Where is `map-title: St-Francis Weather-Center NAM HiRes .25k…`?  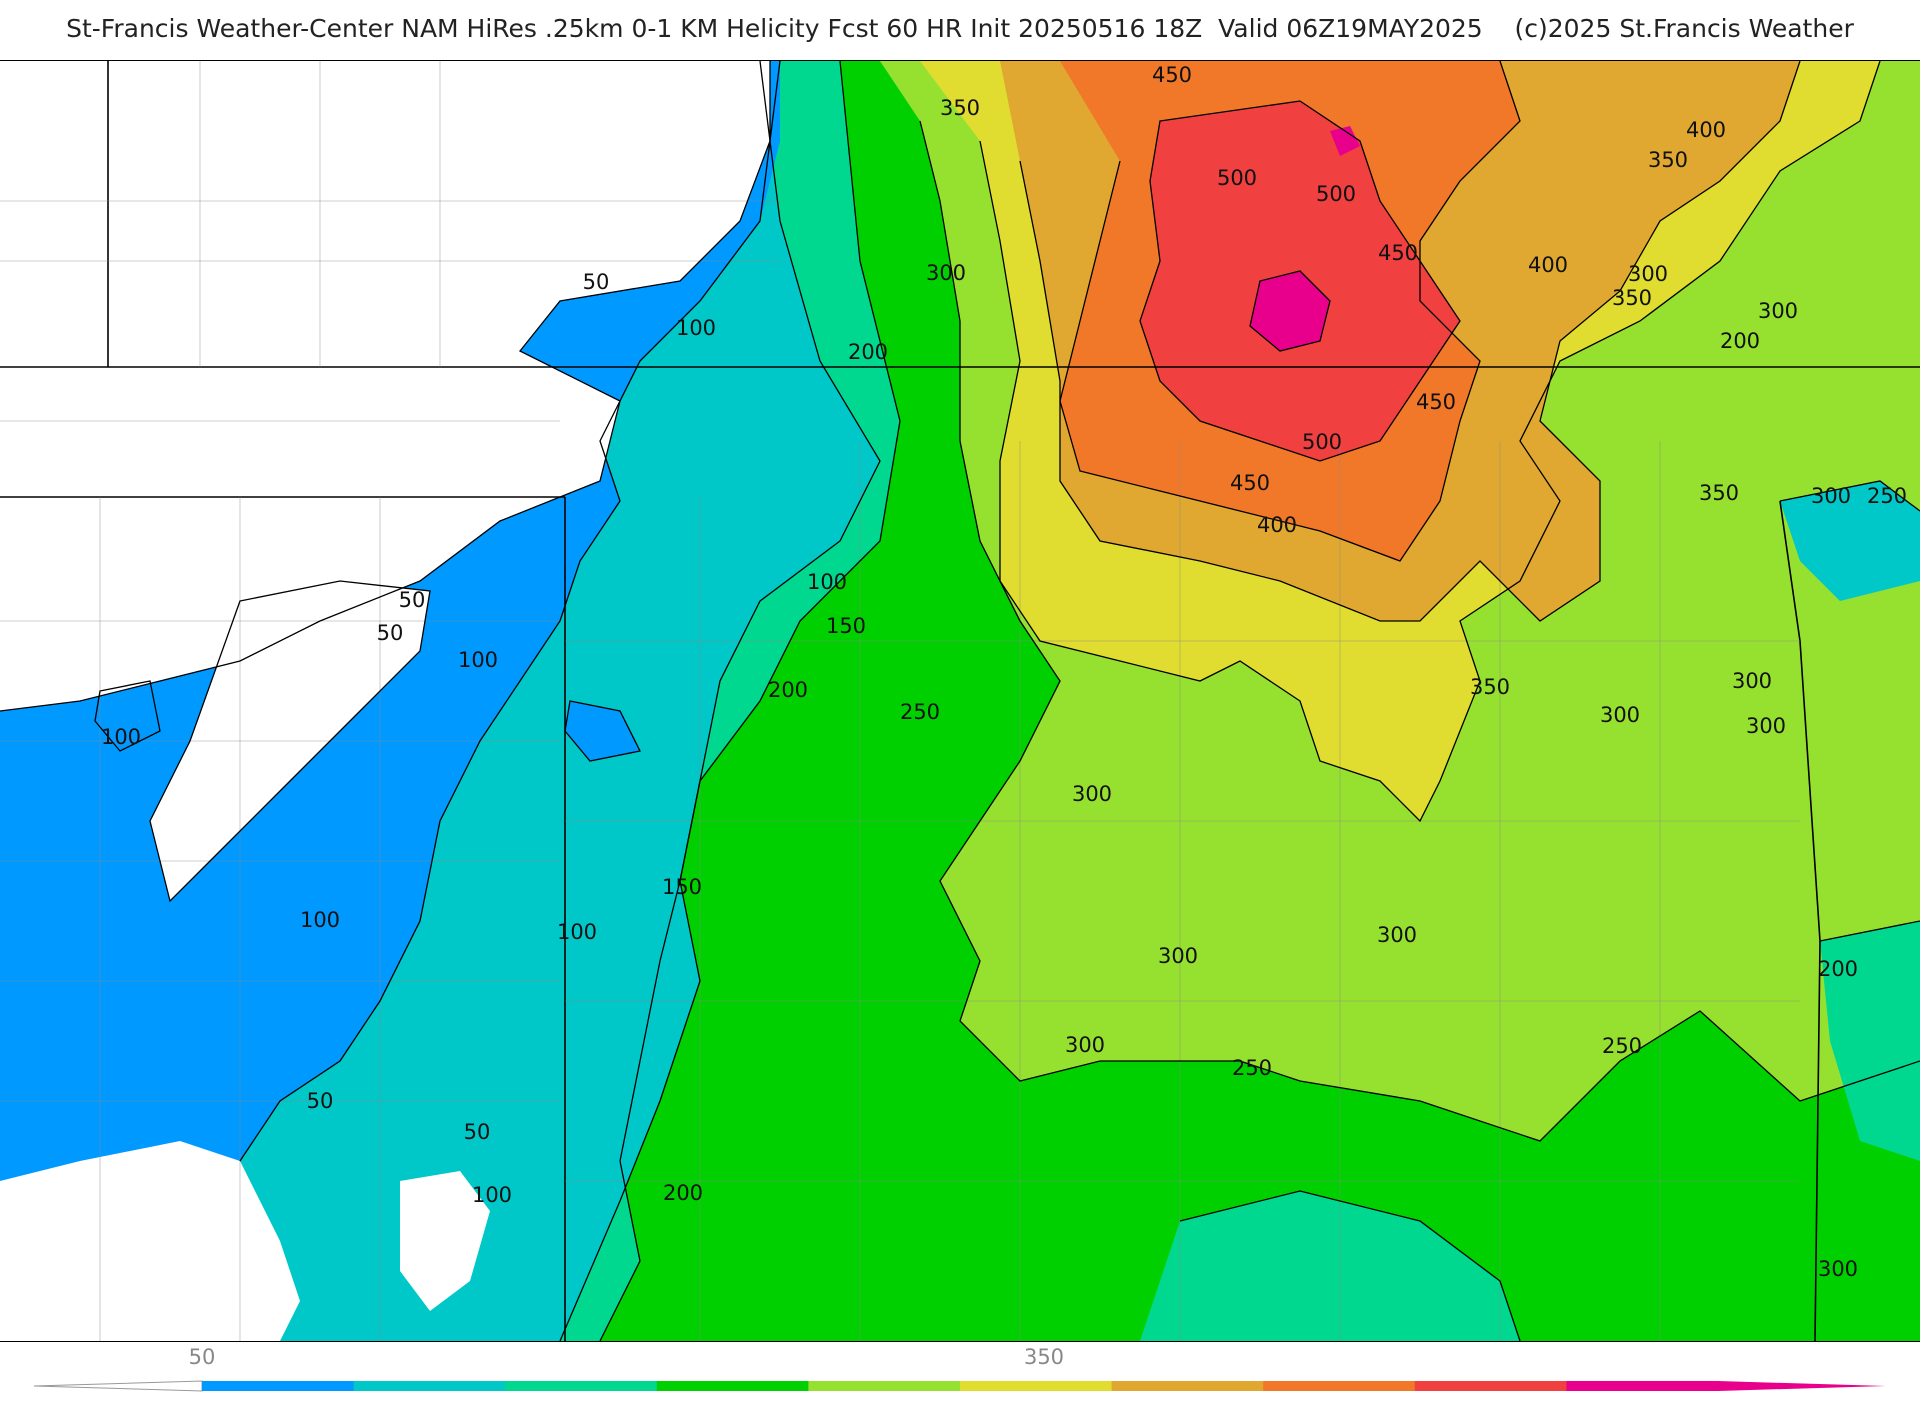
map-title: St-Francis Weather-Center NAM HiRes .25k… is located at coordinates (960, 28).